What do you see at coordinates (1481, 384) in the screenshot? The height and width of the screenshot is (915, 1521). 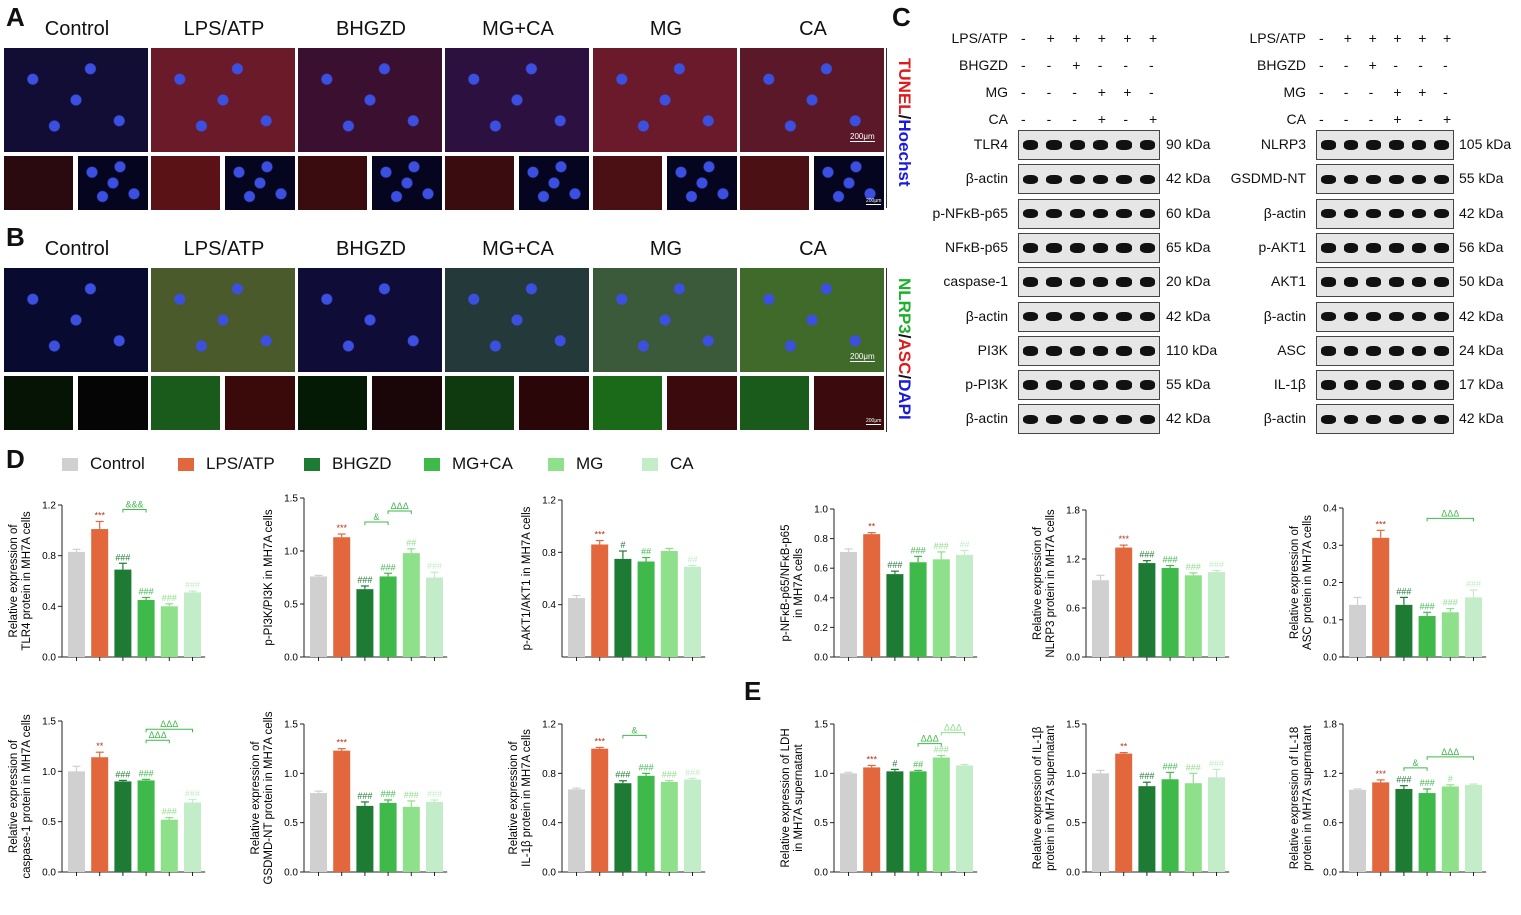 I see `molecular-weight: 17 kDa` at bounding box center [1481, 384].